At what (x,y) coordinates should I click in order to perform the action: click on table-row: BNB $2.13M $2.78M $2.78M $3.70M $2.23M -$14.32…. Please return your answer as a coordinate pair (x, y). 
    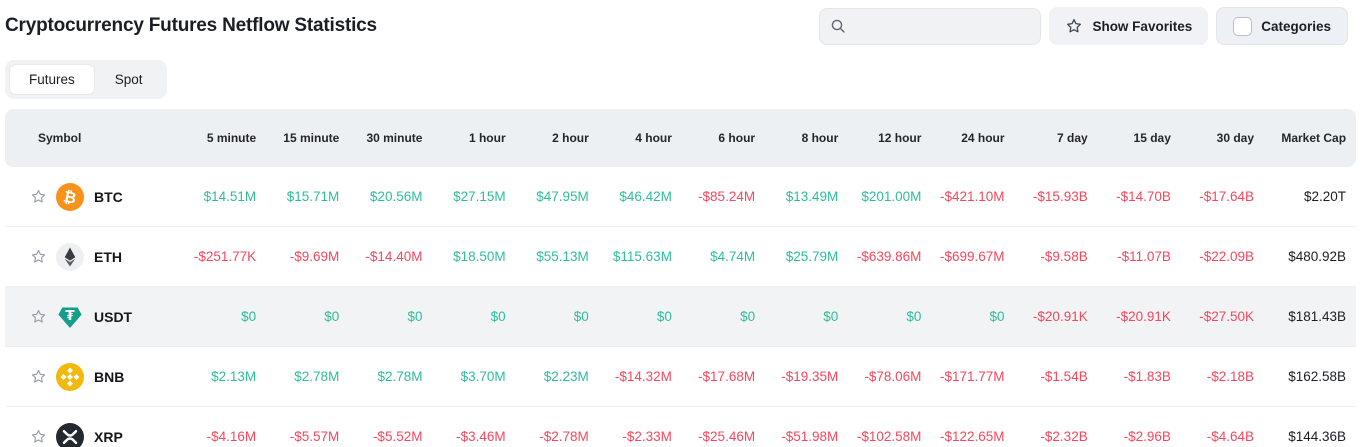
    Looking at the image, I should click on (680, 377).